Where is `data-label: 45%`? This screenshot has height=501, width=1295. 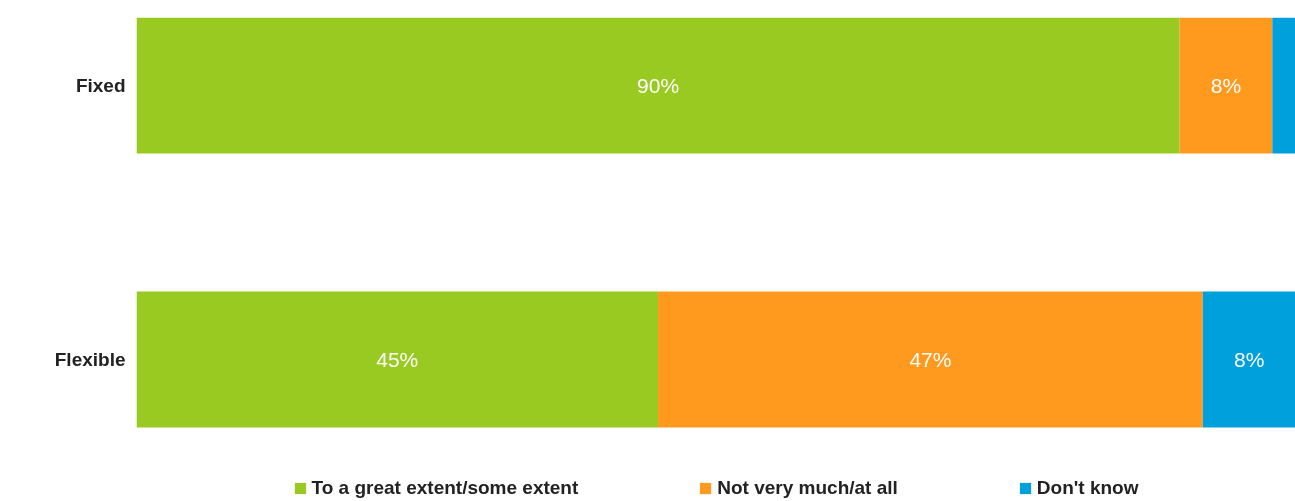 data-label: 45% is located at coordinates (397, 360).